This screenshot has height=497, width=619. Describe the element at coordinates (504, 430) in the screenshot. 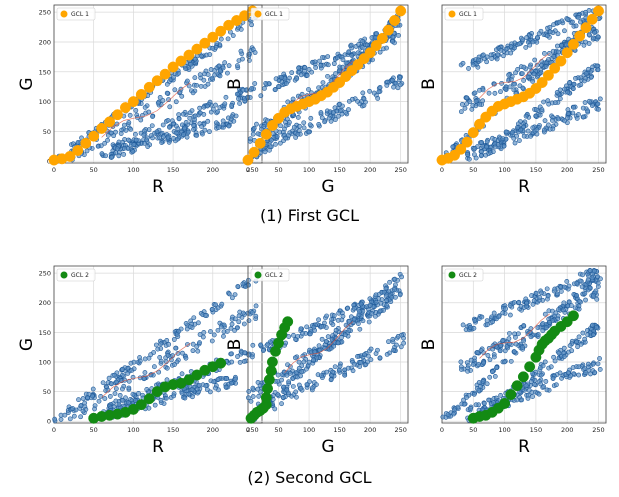

I see `x-tick-label: 100` at that location.